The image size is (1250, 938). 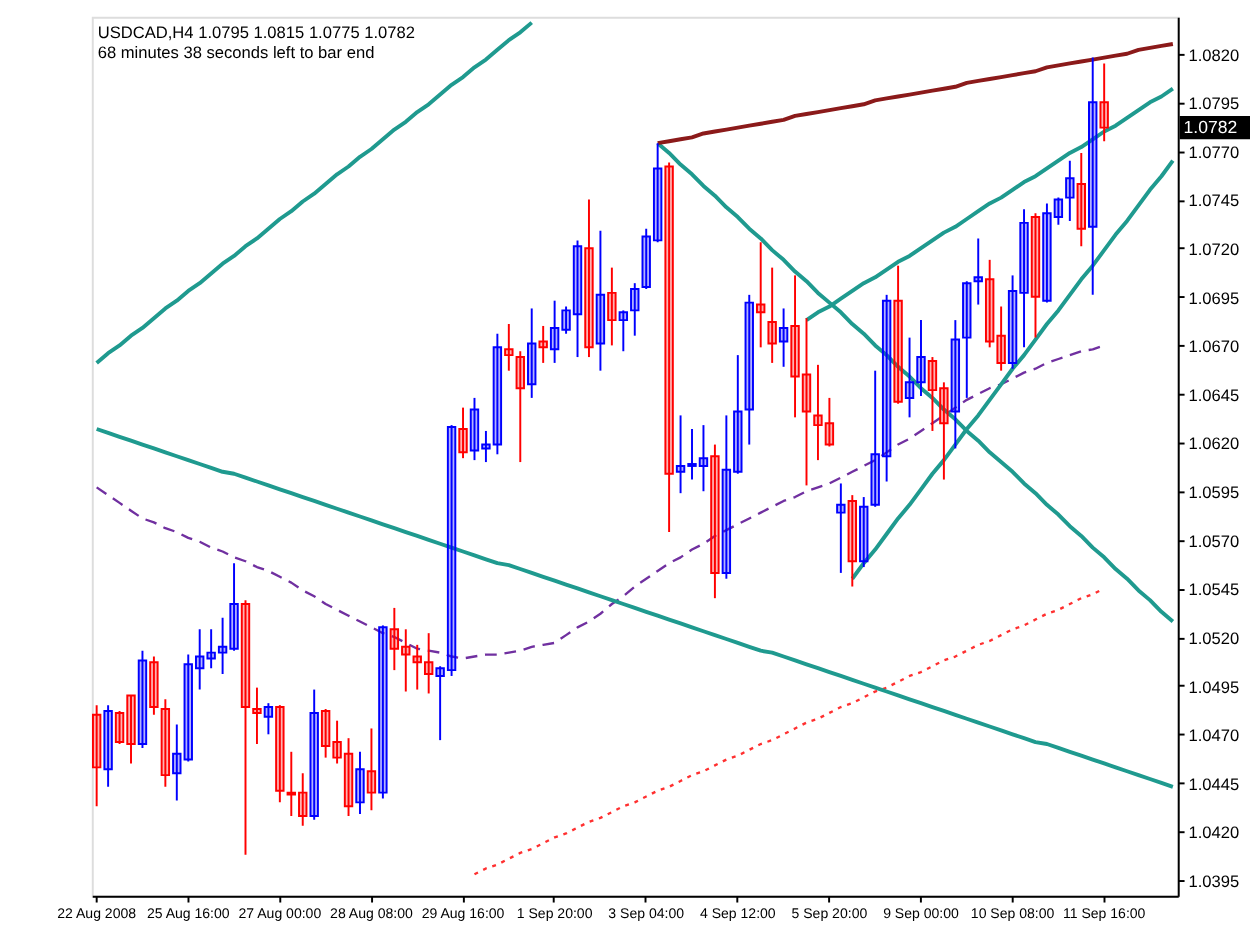 What do you see at coordinates (1214, 686) in the screenshot?
I see `y-tick-label: 1.0495` at bounding box center [1214, 686].